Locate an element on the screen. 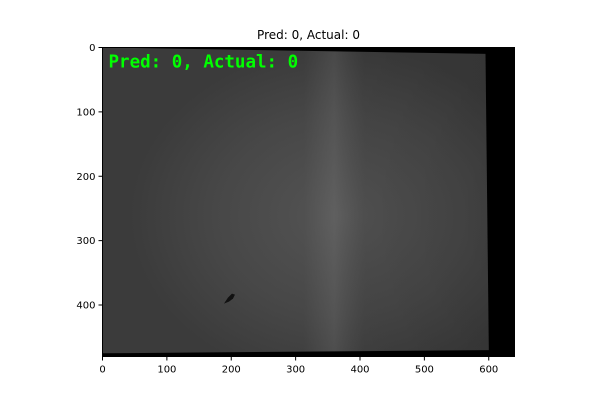 Image resolution: width=600 pixels, height=400 pixels. y-axis: 0 100 200 300 400 is located at coordinates (89, 177).